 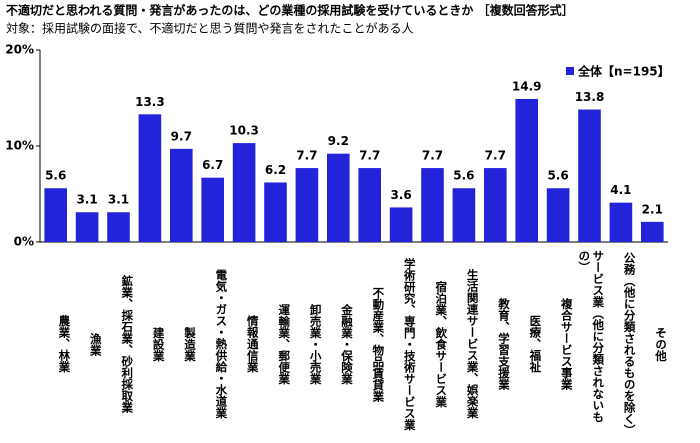 I want to click on value-label: 14.9, so click(x=527, y=86).